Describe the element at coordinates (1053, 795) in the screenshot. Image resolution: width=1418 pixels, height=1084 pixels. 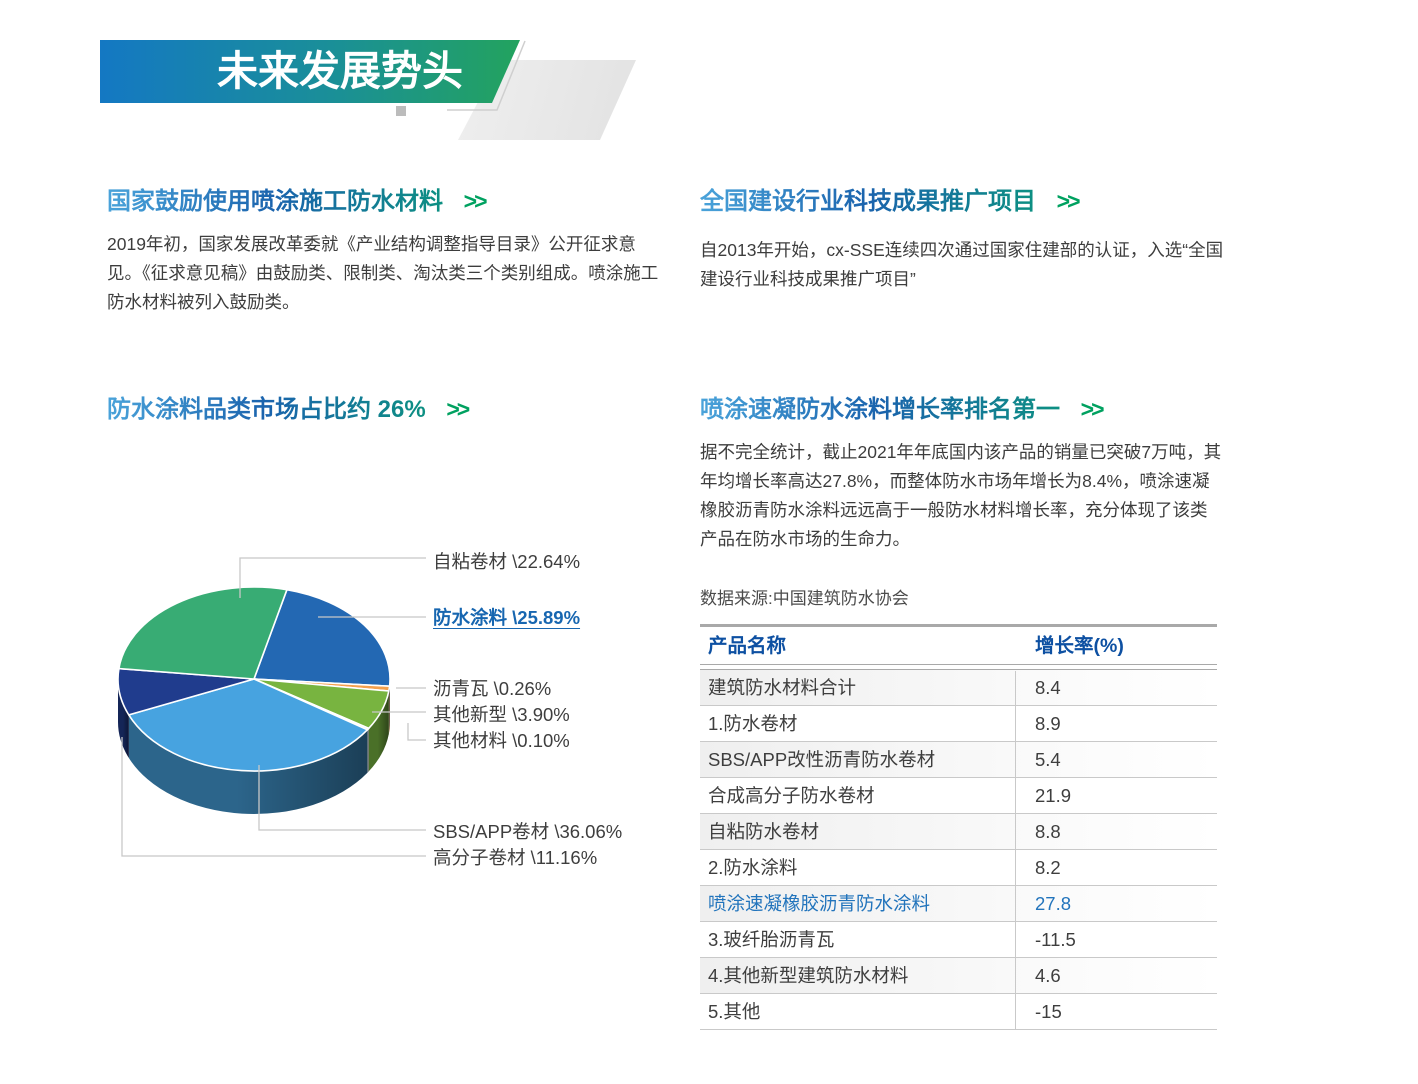
I see `growth-rate-cell: 21.9` at that location.